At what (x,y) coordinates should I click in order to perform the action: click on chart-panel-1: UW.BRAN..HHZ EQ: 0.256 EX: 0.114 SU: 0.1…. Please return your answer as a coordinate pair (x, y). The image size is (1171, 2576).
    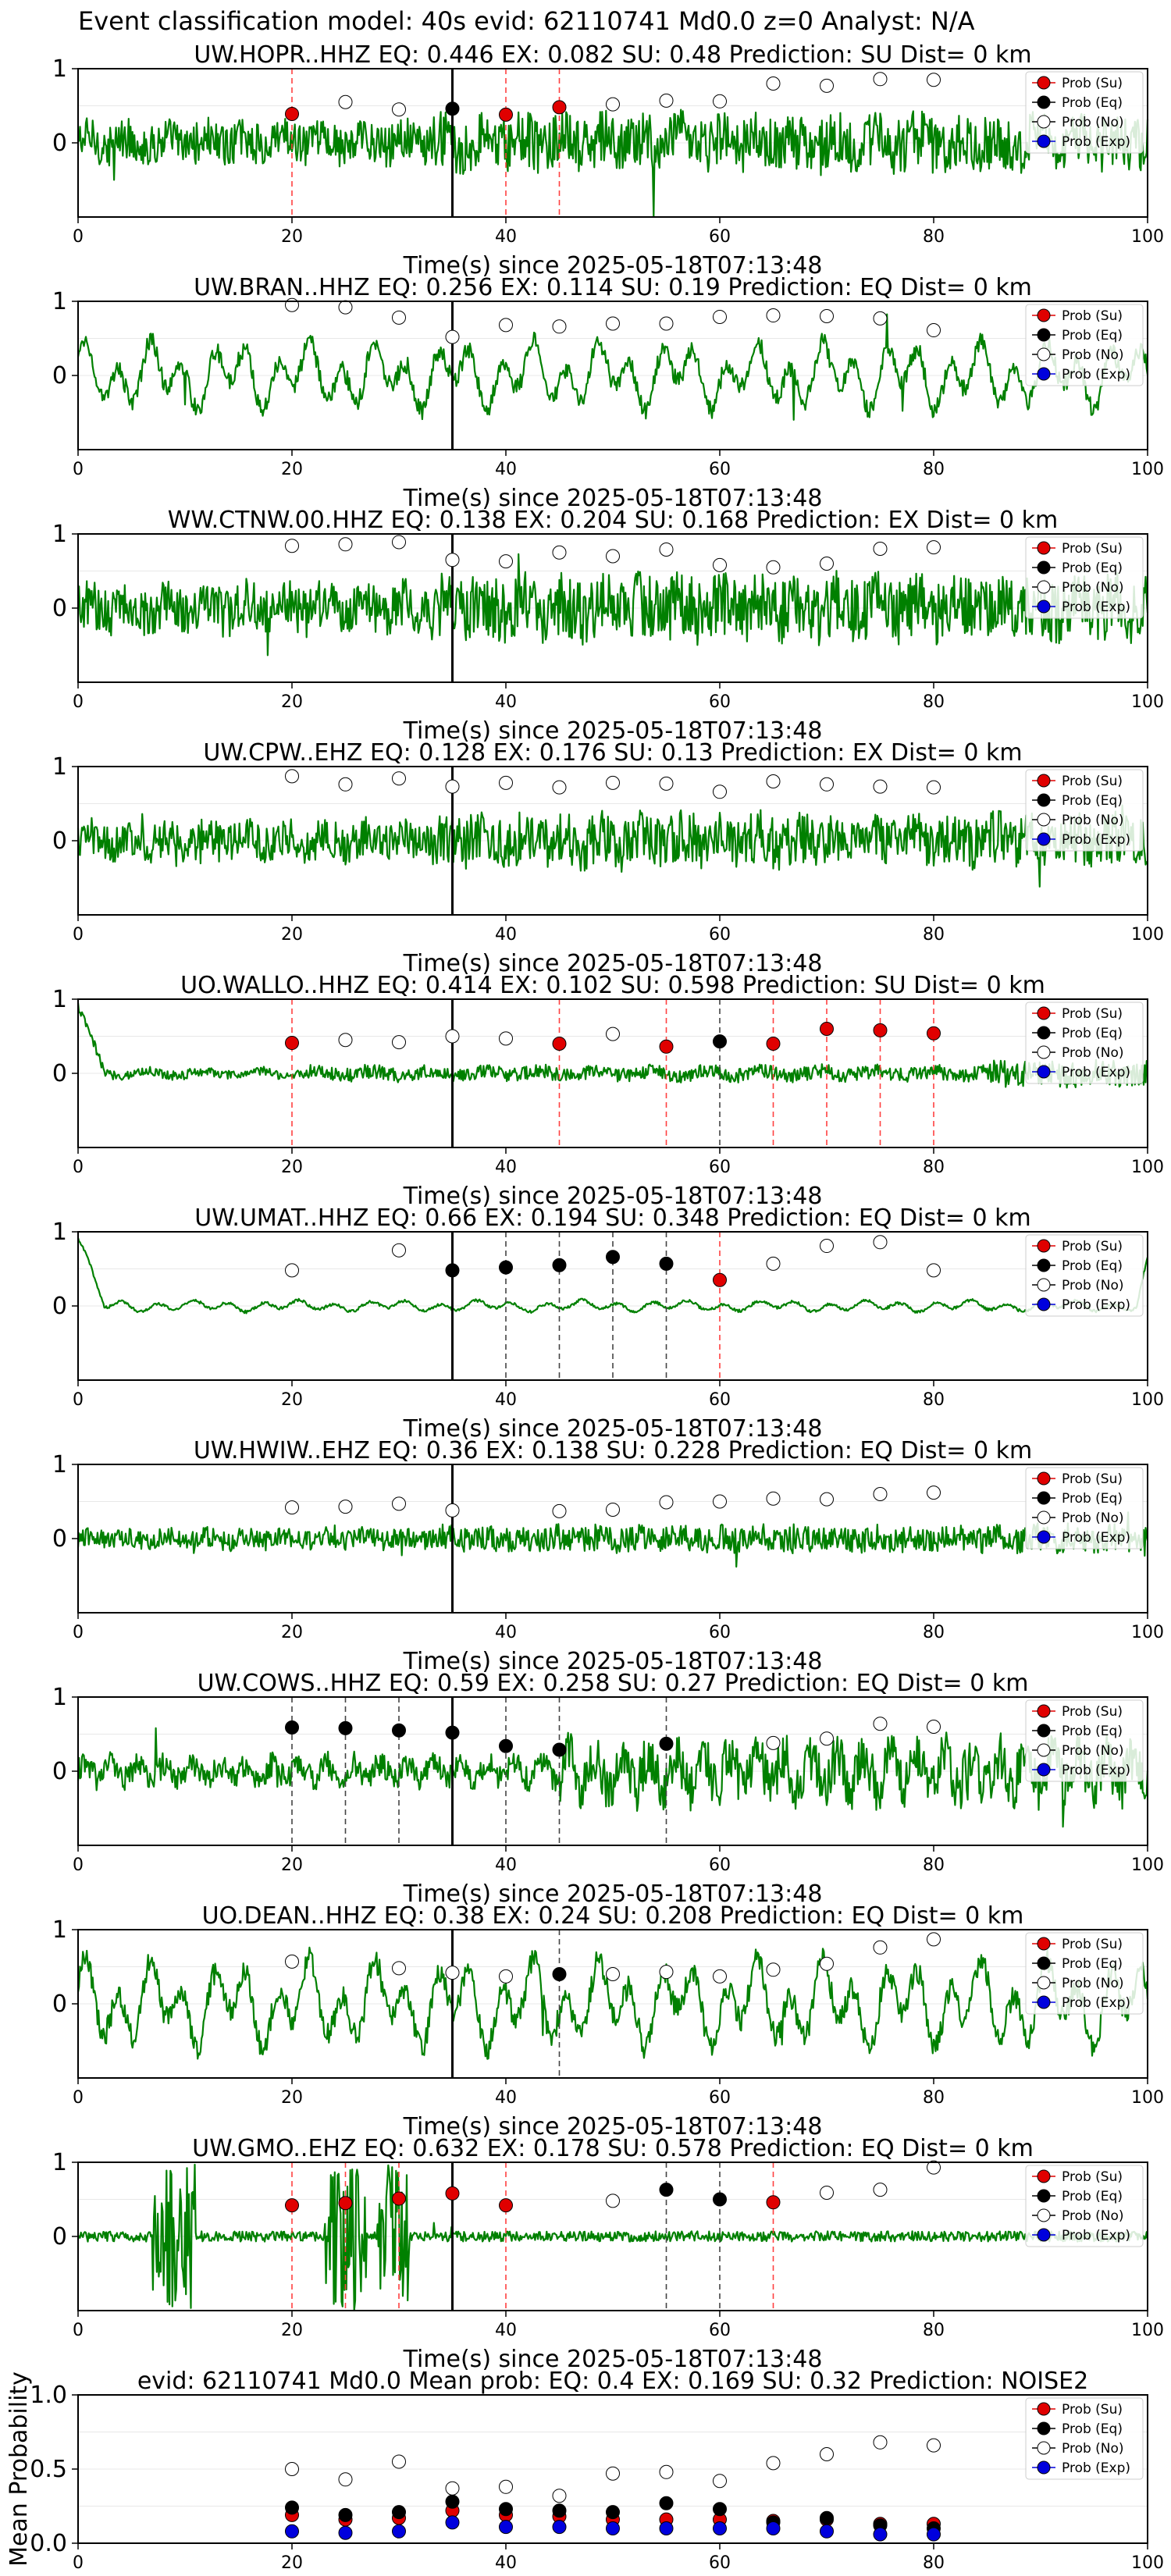
    Looking at the image, I should click on (608, 393).